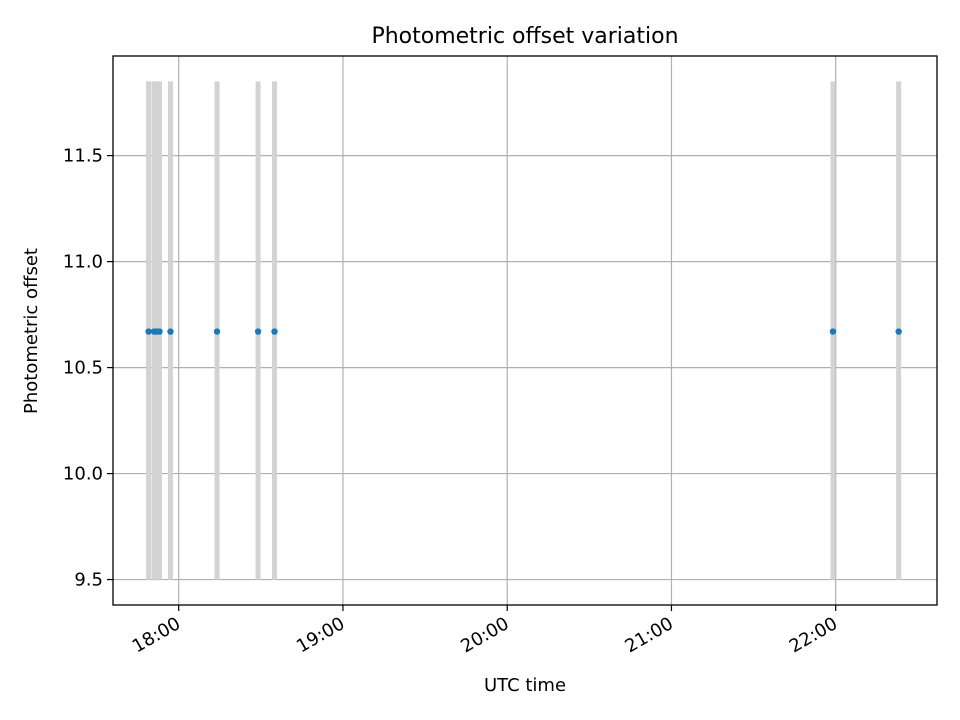 Image resolution: width=960 pixels, height=720 pixels. I want to click on y-tick-label: 11.0, so click(83, 262).